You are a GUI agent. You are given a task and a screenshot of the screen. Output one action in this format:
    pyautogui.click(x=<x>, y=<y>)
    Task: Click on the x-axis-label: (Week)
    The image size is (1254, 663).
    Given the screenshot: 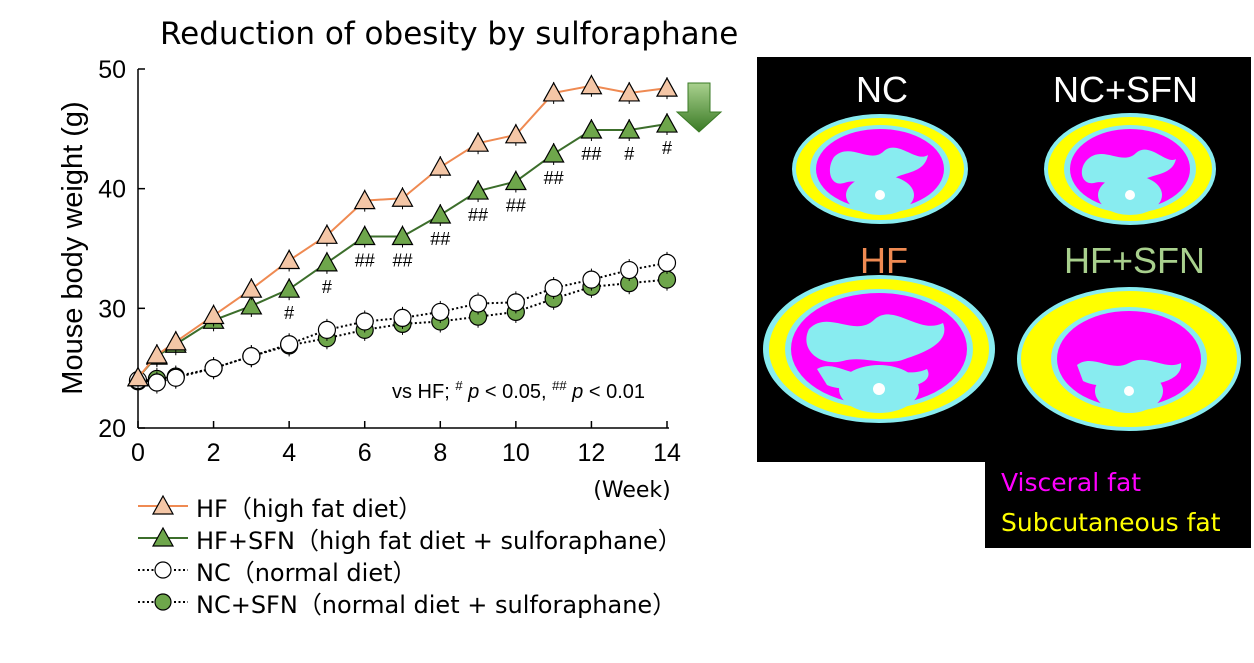 What is the action you would take?
    pyautogui.click(x=631, y=489)
    